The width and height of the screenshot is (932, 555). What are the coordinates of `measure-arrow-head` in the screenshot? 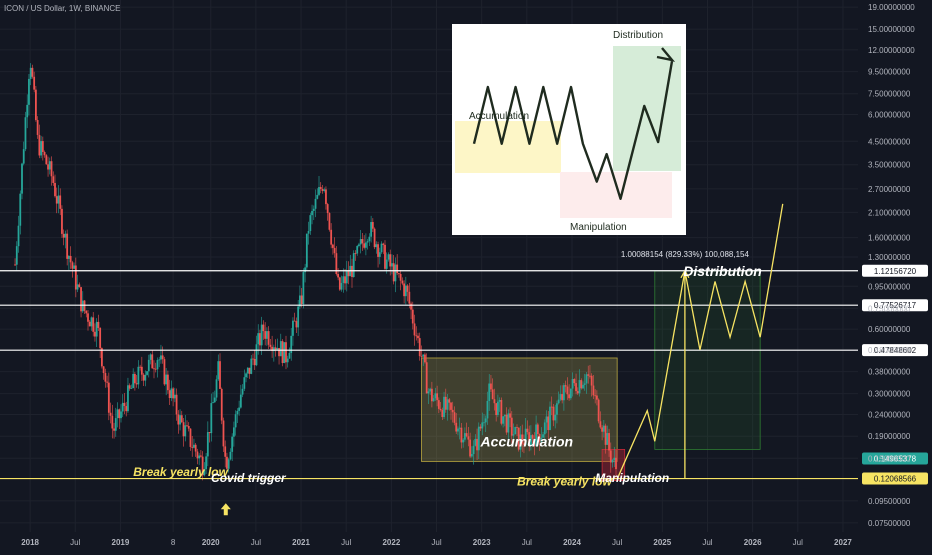 It's located at (685, 274).